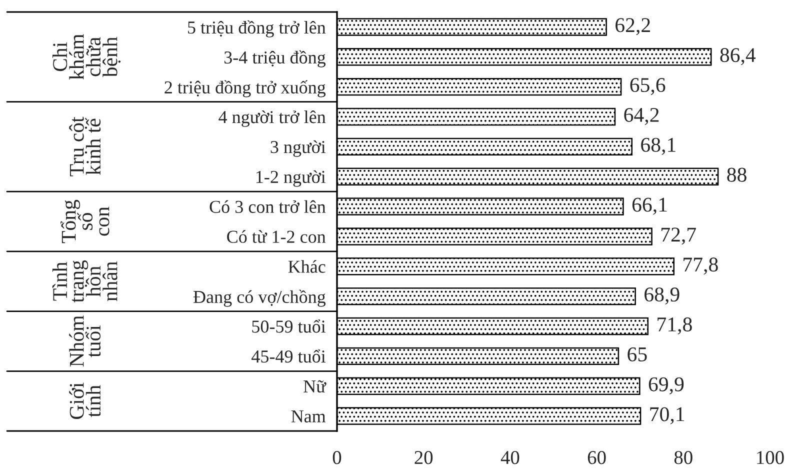 The image size is (792, 475). What do you see at coordinates (648, 87) in the screenshot?
I see `data-label: 65,6` at bounding box center [648, 87].